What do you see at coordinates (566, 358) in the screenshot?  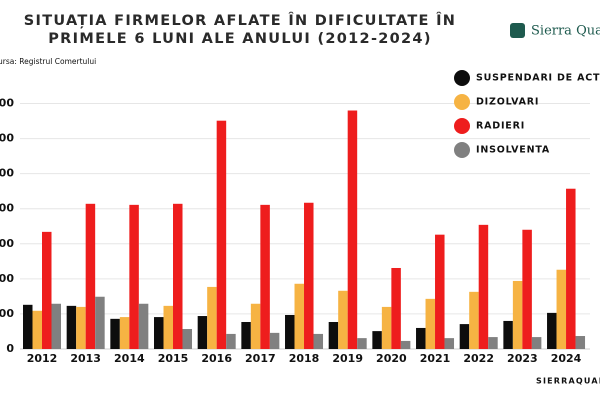 I see `x-tick-label: 2024` at bounding box center [566, 358].